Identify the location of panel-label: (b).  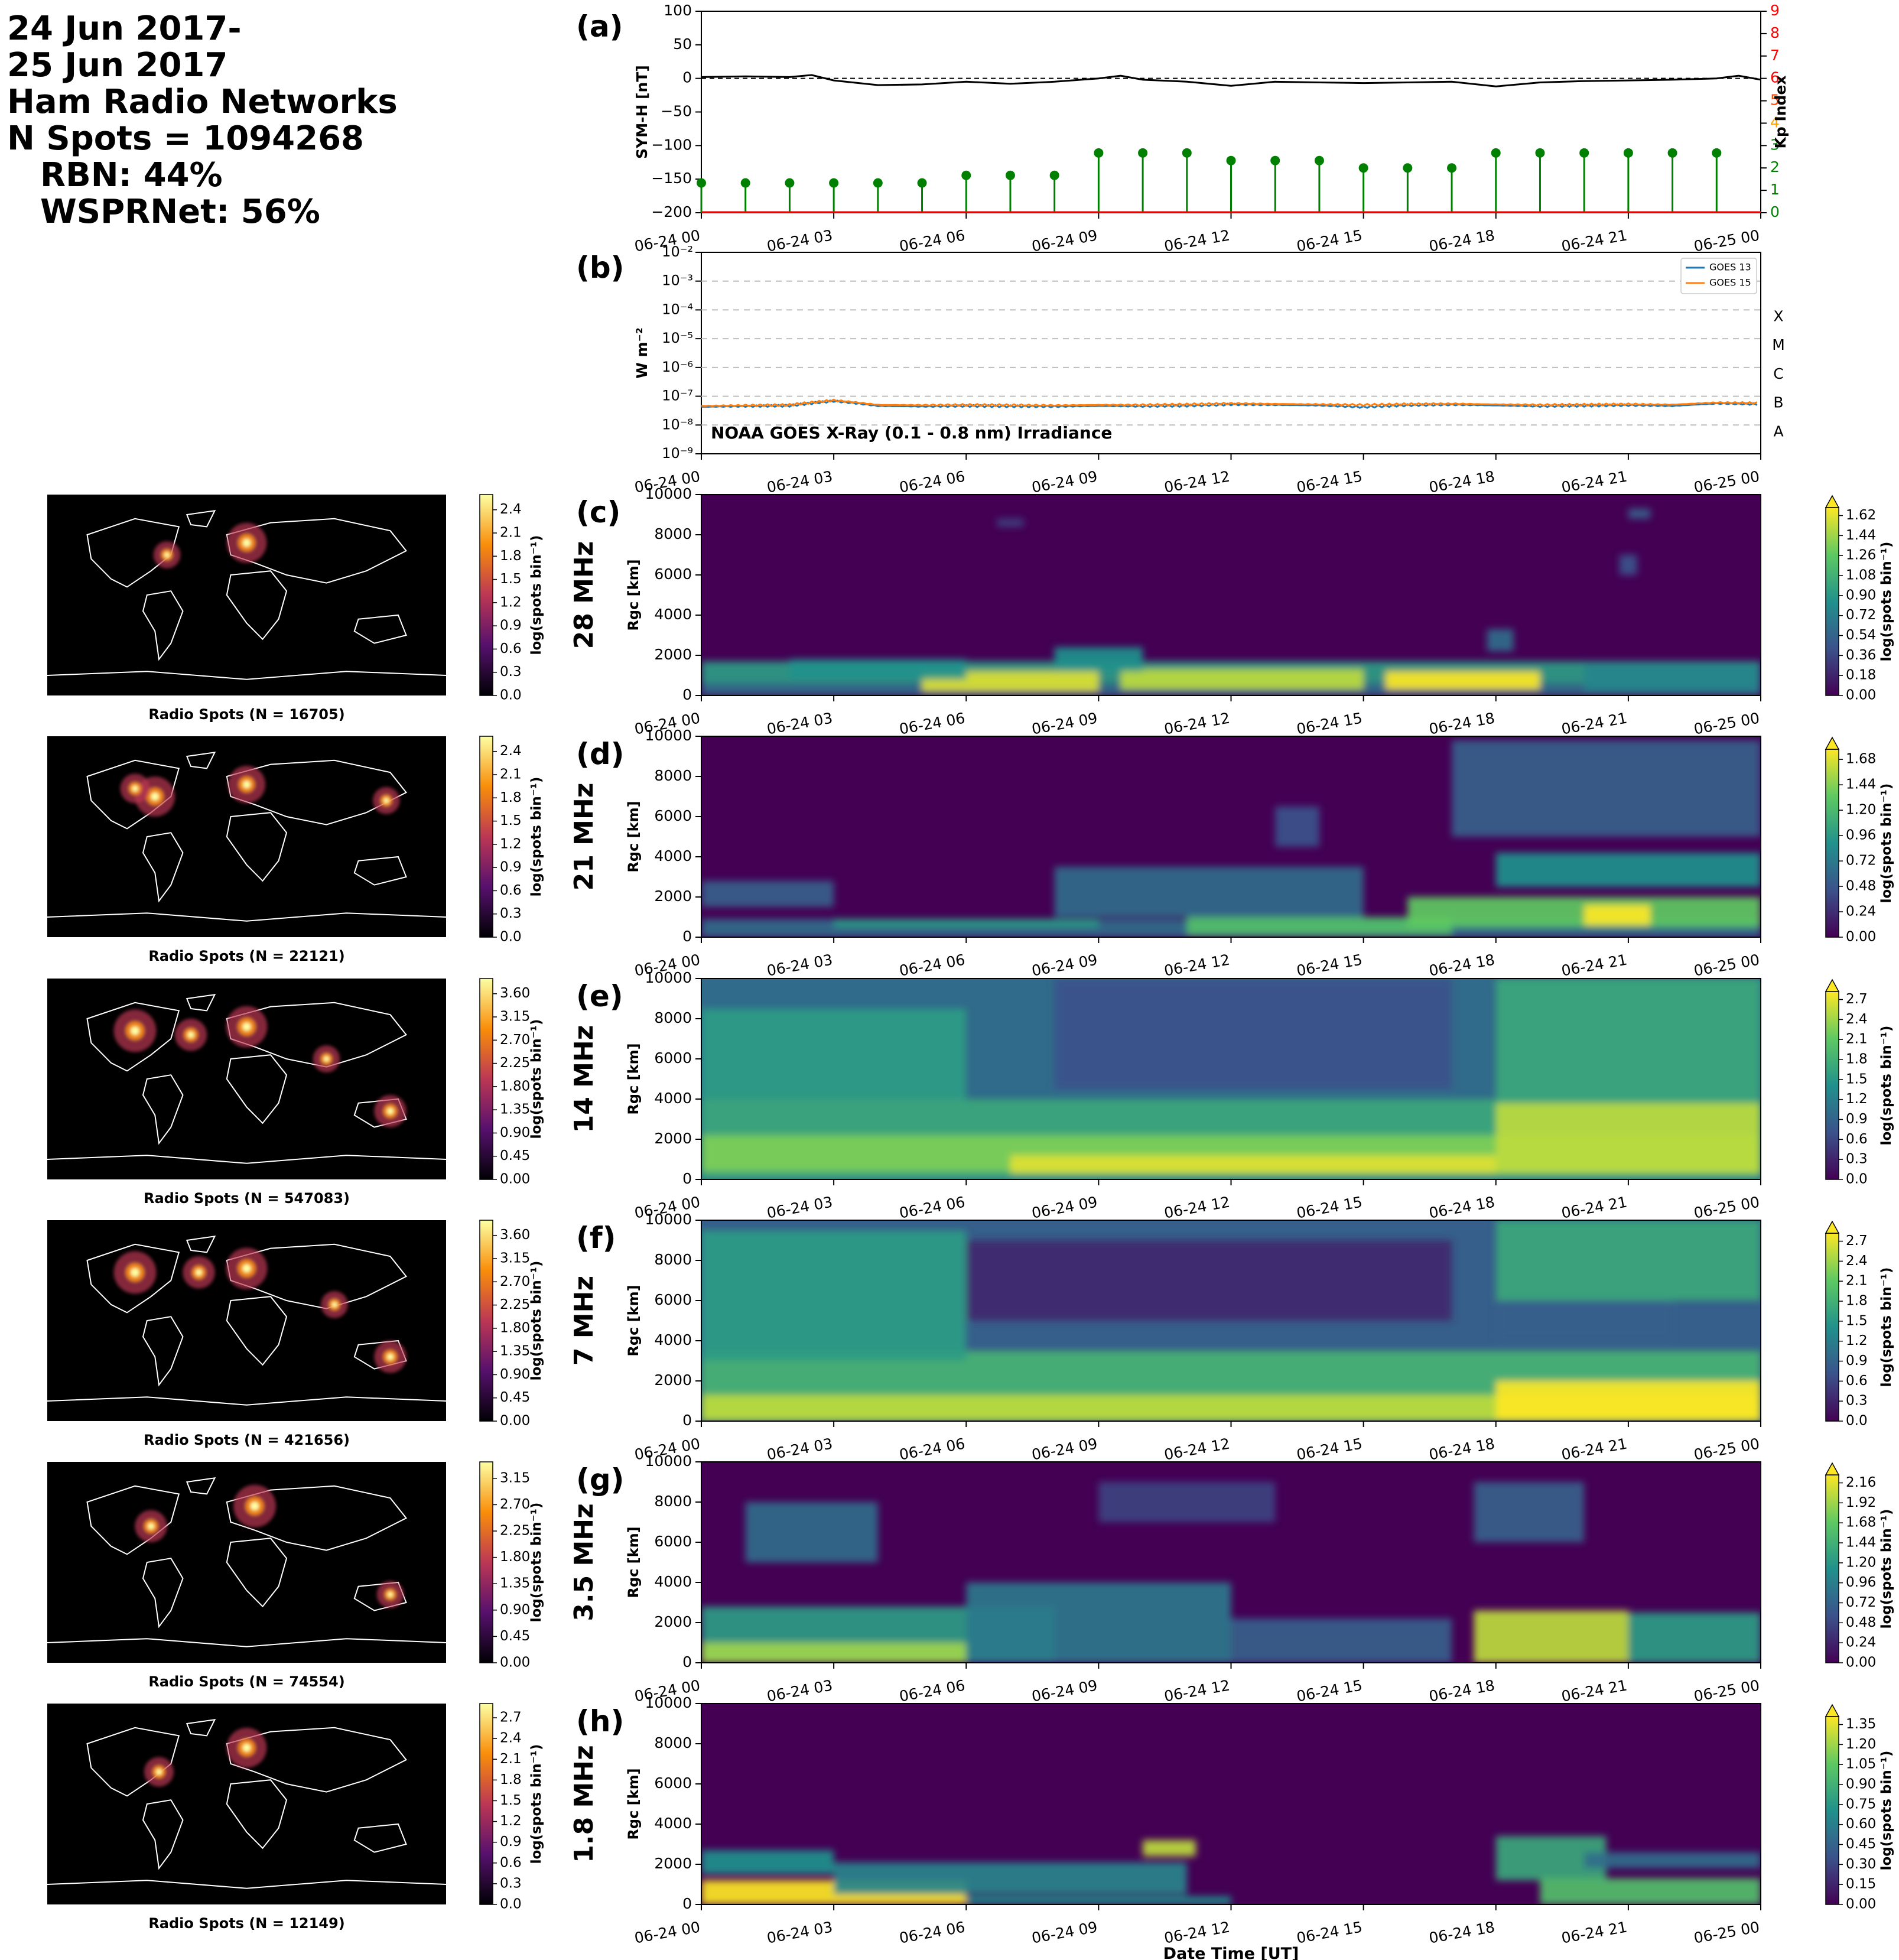
(600, 268).